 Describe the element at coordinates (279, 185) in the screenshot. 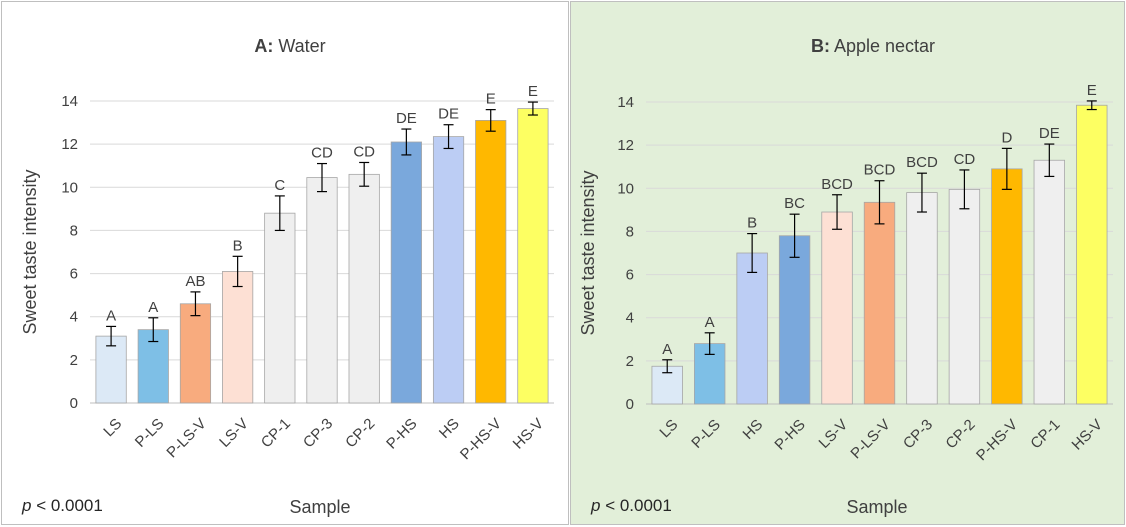

I see `significance-letter: C` at that location.